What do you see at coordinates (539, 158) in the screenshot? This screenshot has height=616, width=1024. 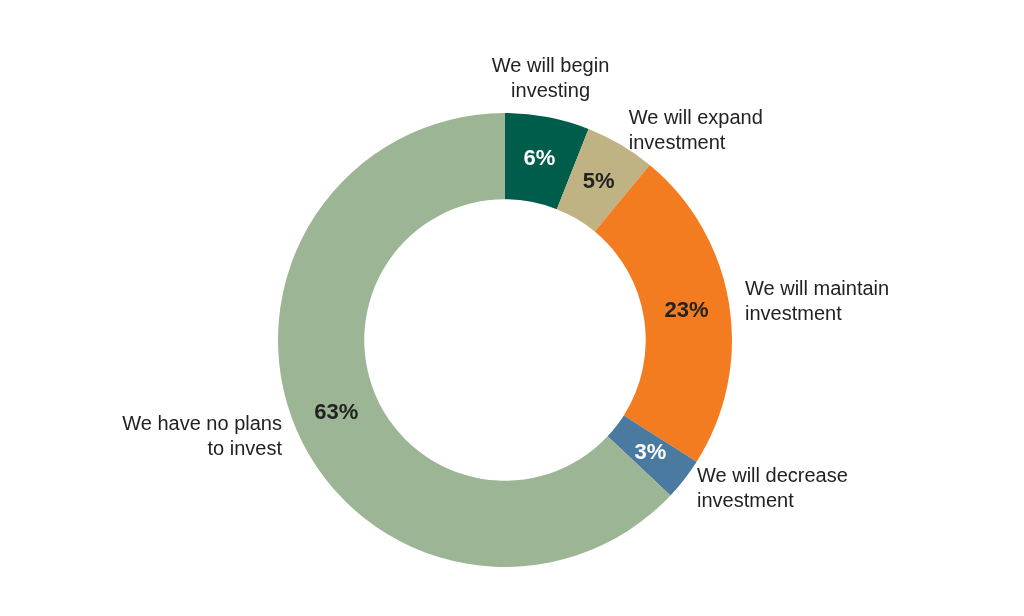 I see `data-label: 6%` at bounding box center [539, 158].